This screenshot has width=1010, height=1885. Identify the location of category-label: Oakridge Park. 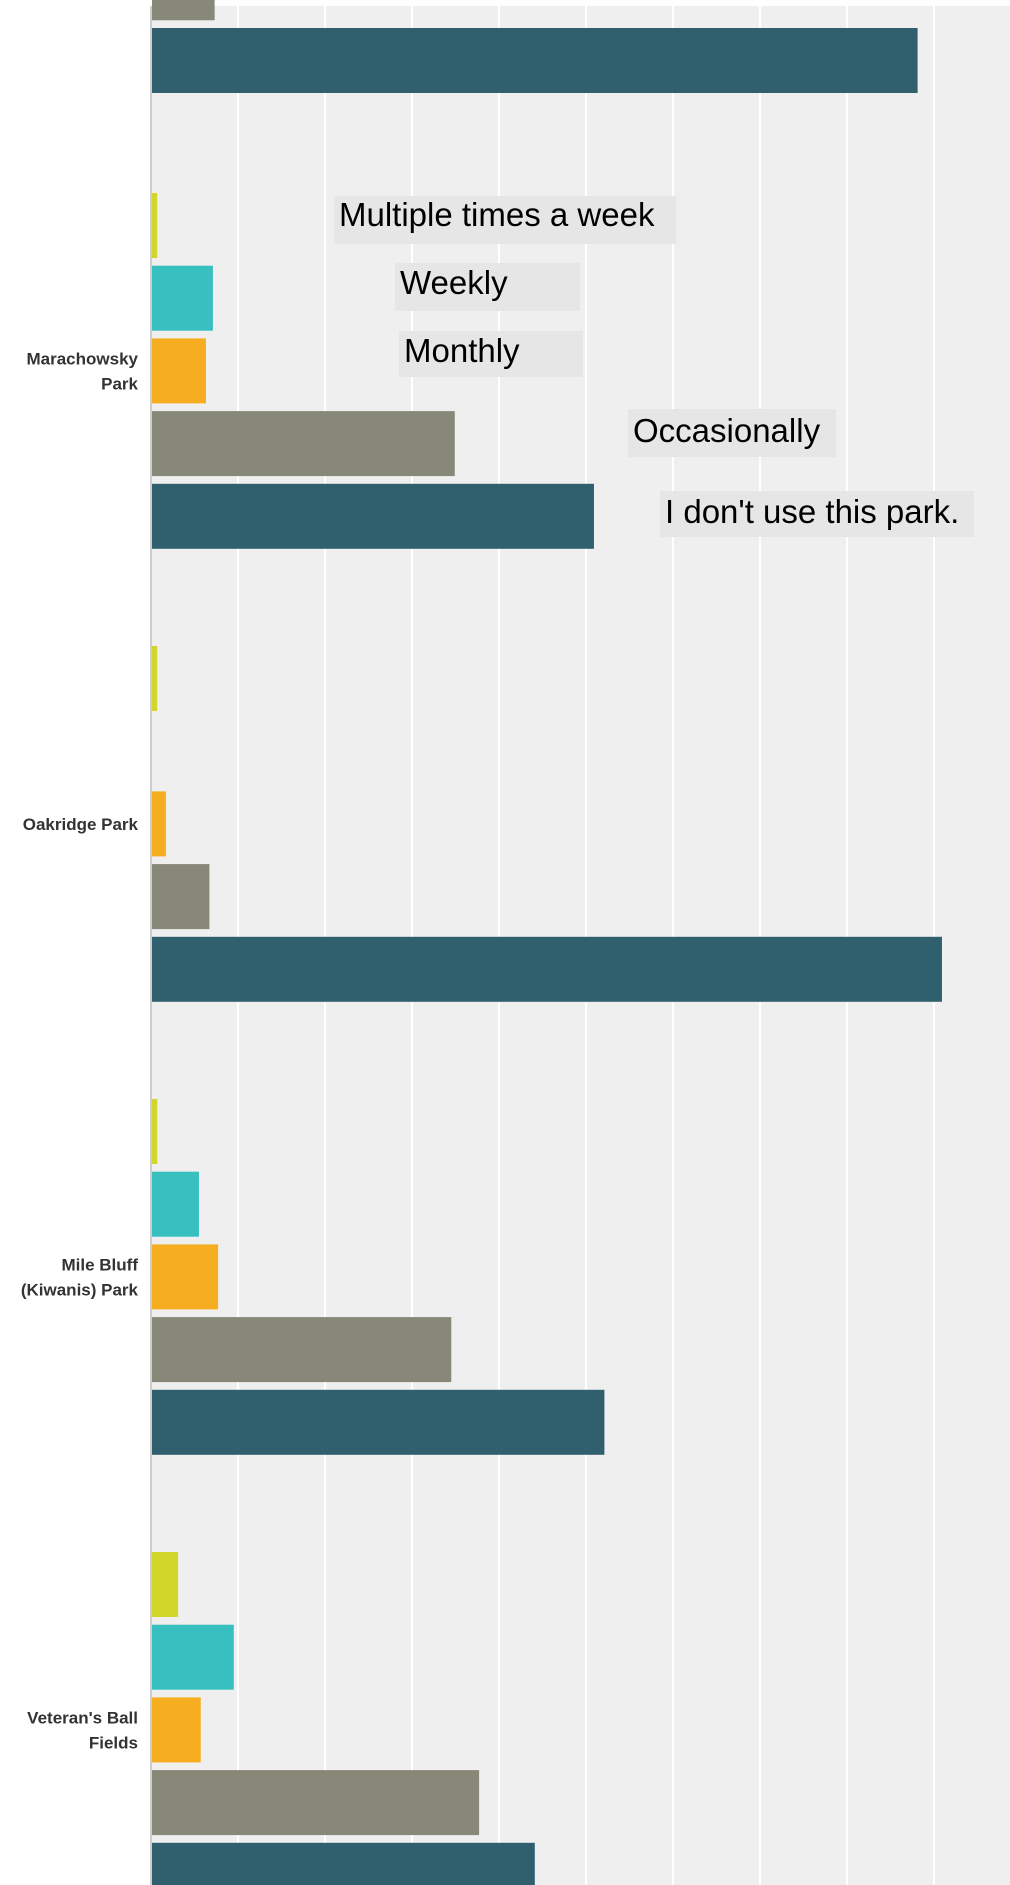
(81, 824).